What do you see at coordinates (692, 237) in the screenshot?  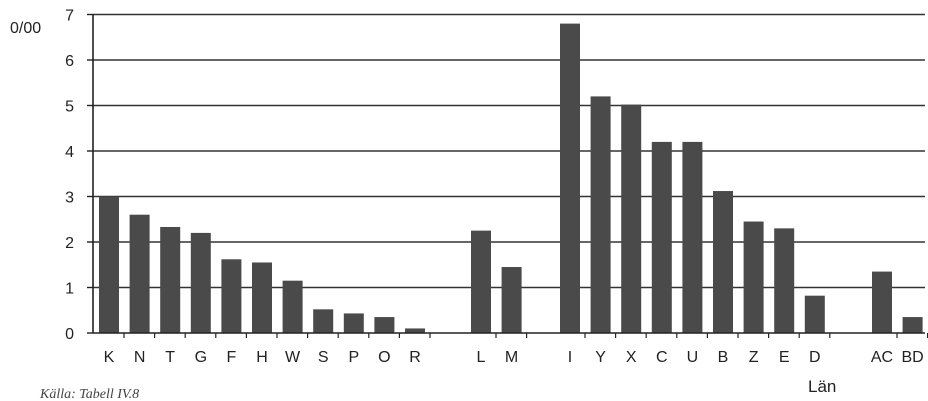 I see `bar-u` at bounding box center [692, 237].